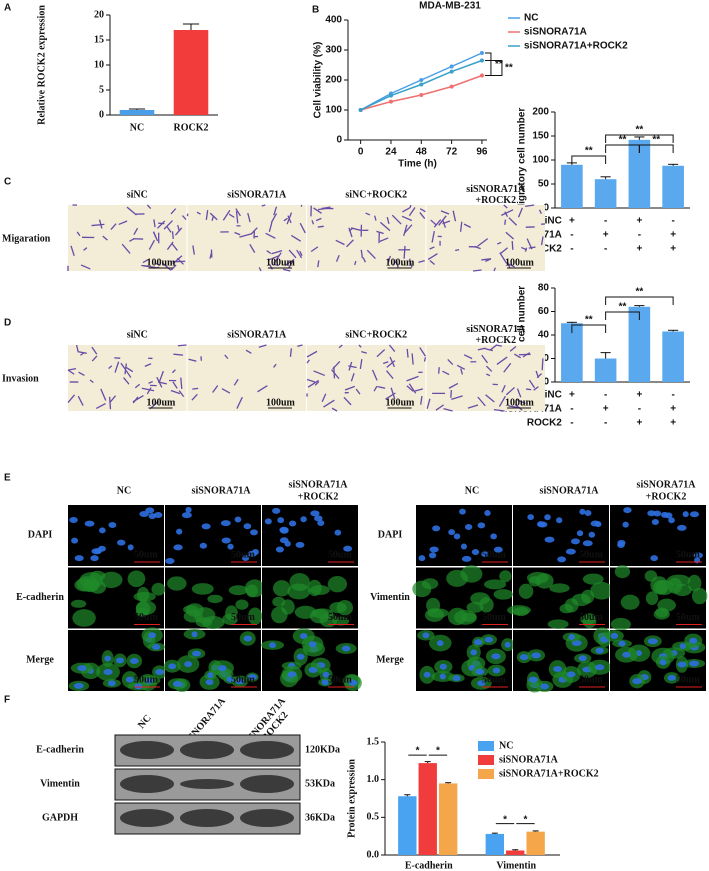  Describe the element at coordinates (333, 80) in the screenshot. I see `y-tick-label: 200` at that location.